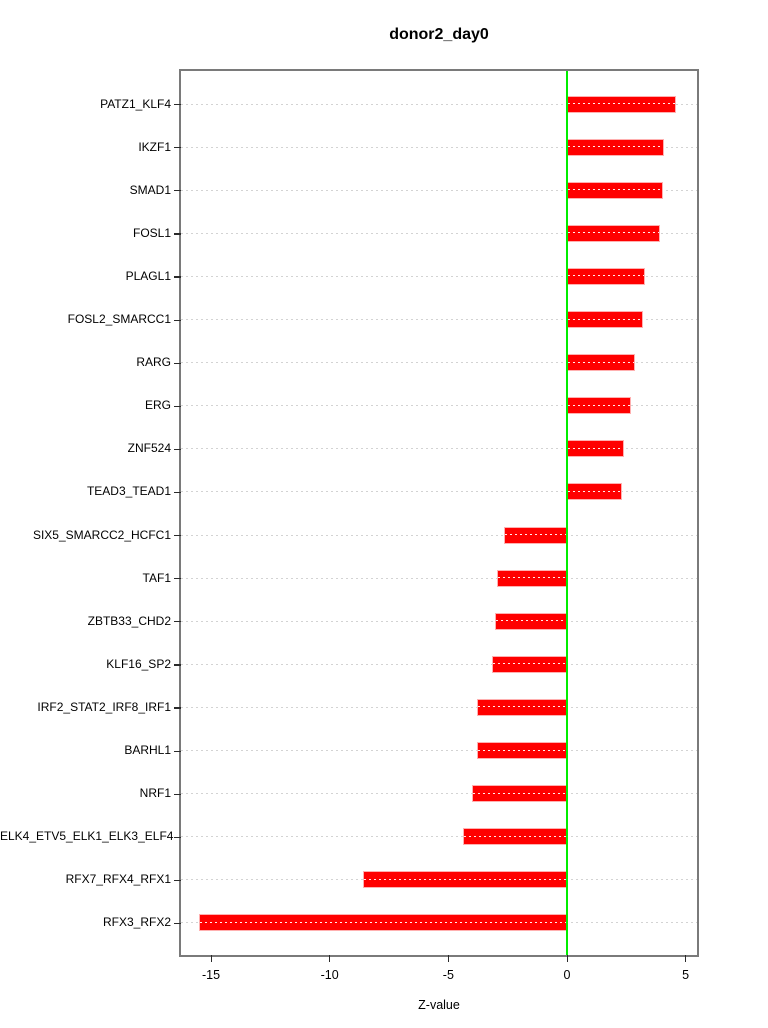  Describe the element at coordinates (150, 189) in the screenshot. I see `category-label: SMAD1` at that location.